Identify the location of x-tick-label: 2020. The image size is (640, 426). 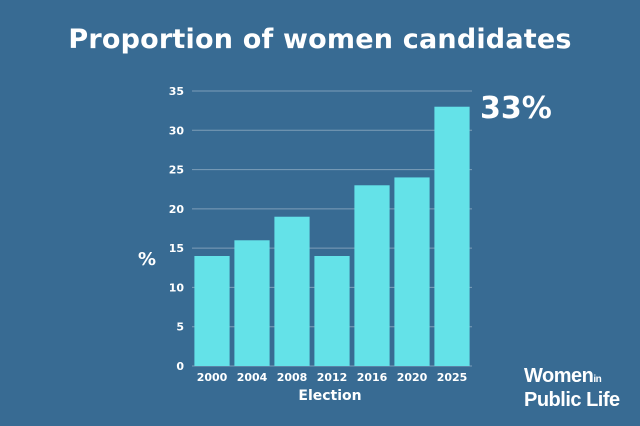
(412, 377).